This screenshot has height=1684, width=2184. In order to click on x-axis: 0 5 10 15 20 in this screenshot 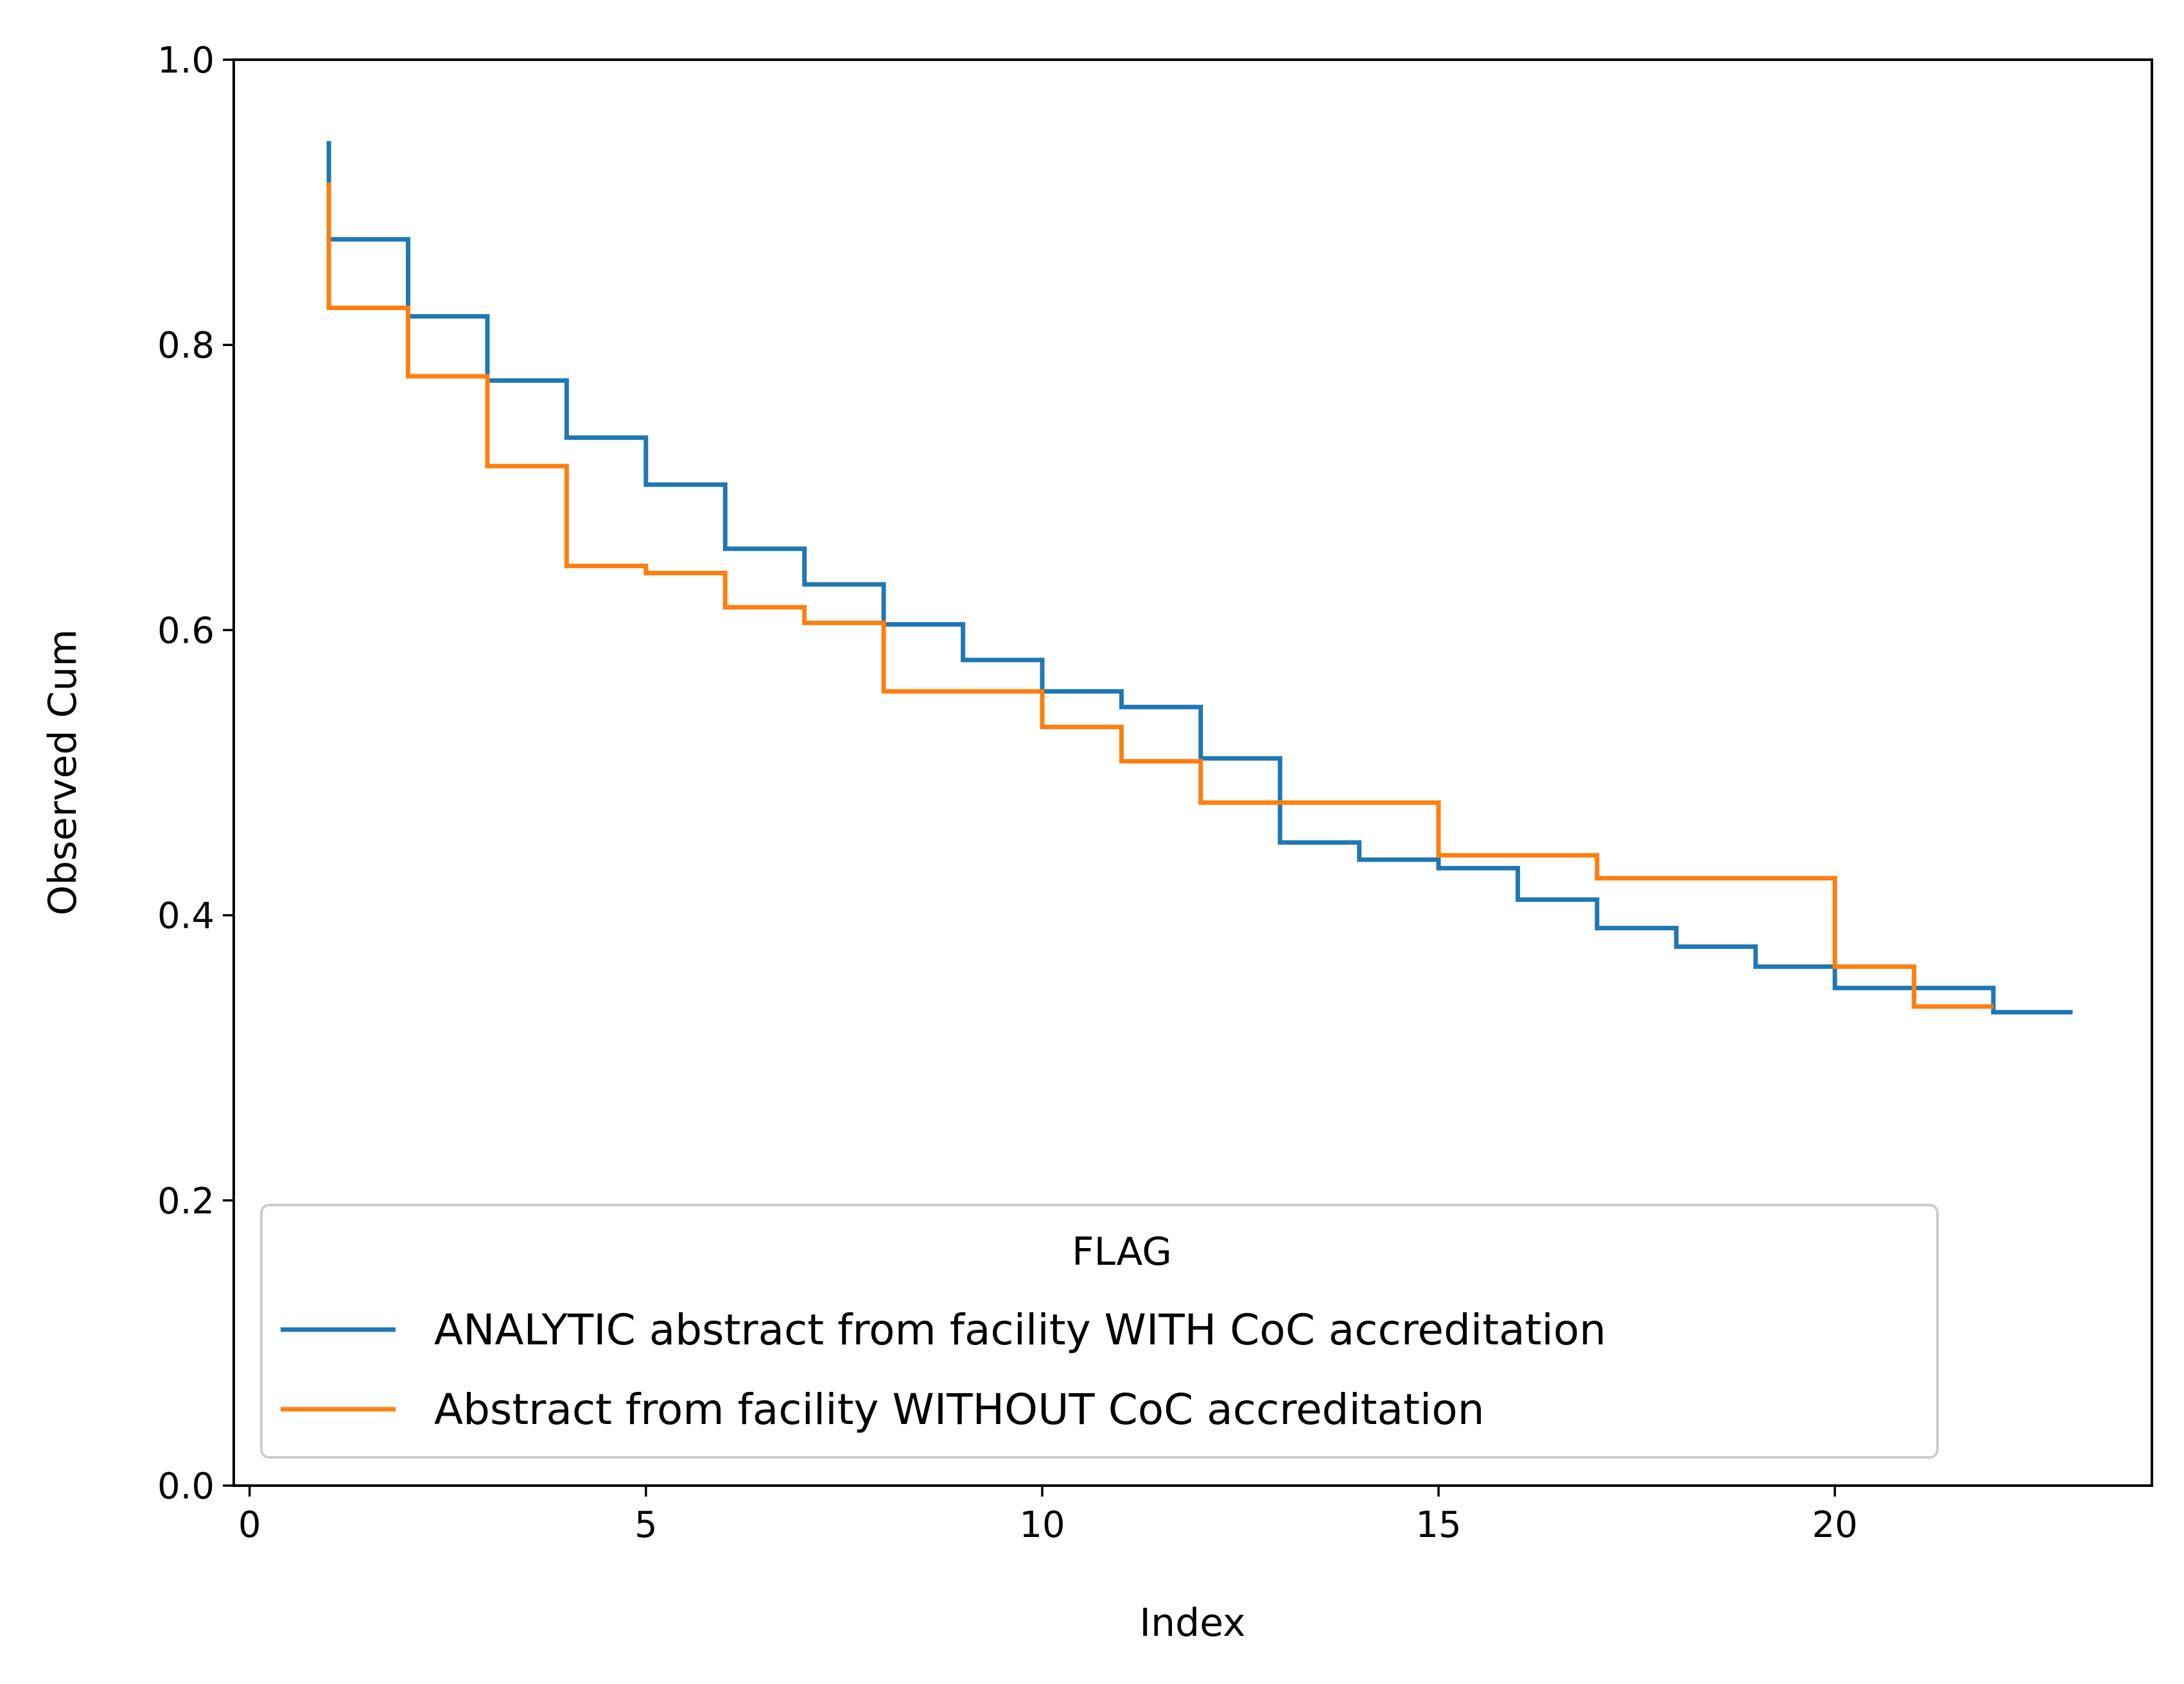, I will do `click(1048, 1516)`.